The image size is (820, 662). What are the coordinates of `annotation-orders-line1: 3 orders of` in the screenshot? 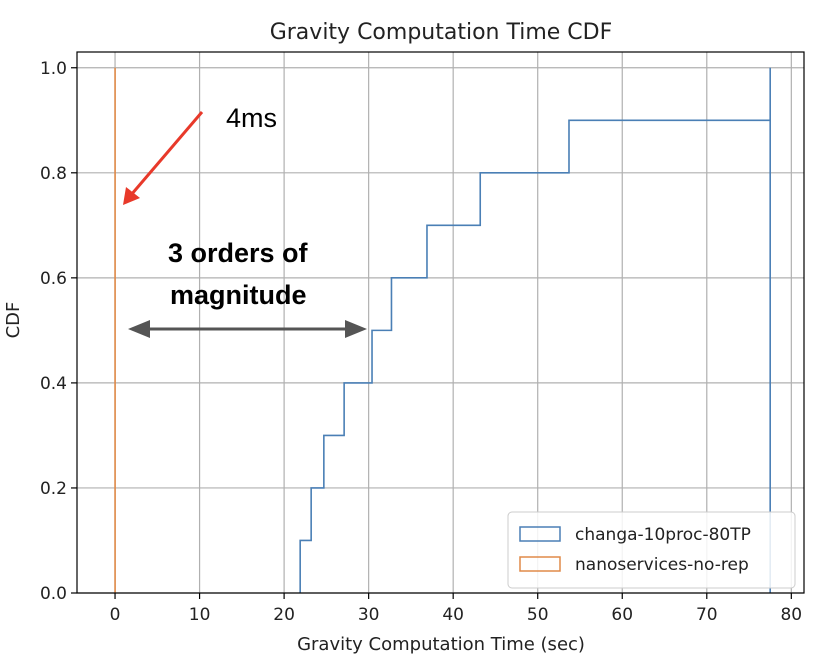 It's located at (238, 253).